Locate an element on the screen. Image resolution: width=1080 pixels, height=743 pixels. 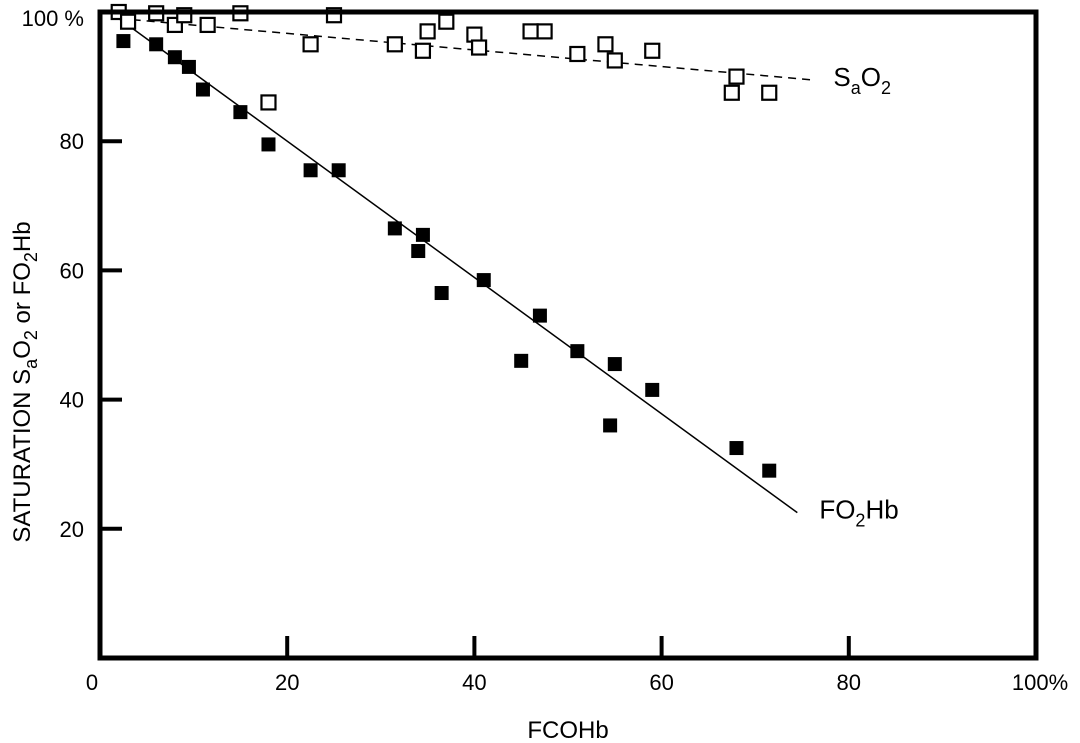
x-tick-label: 100% is located at coordinates (1040, 682).